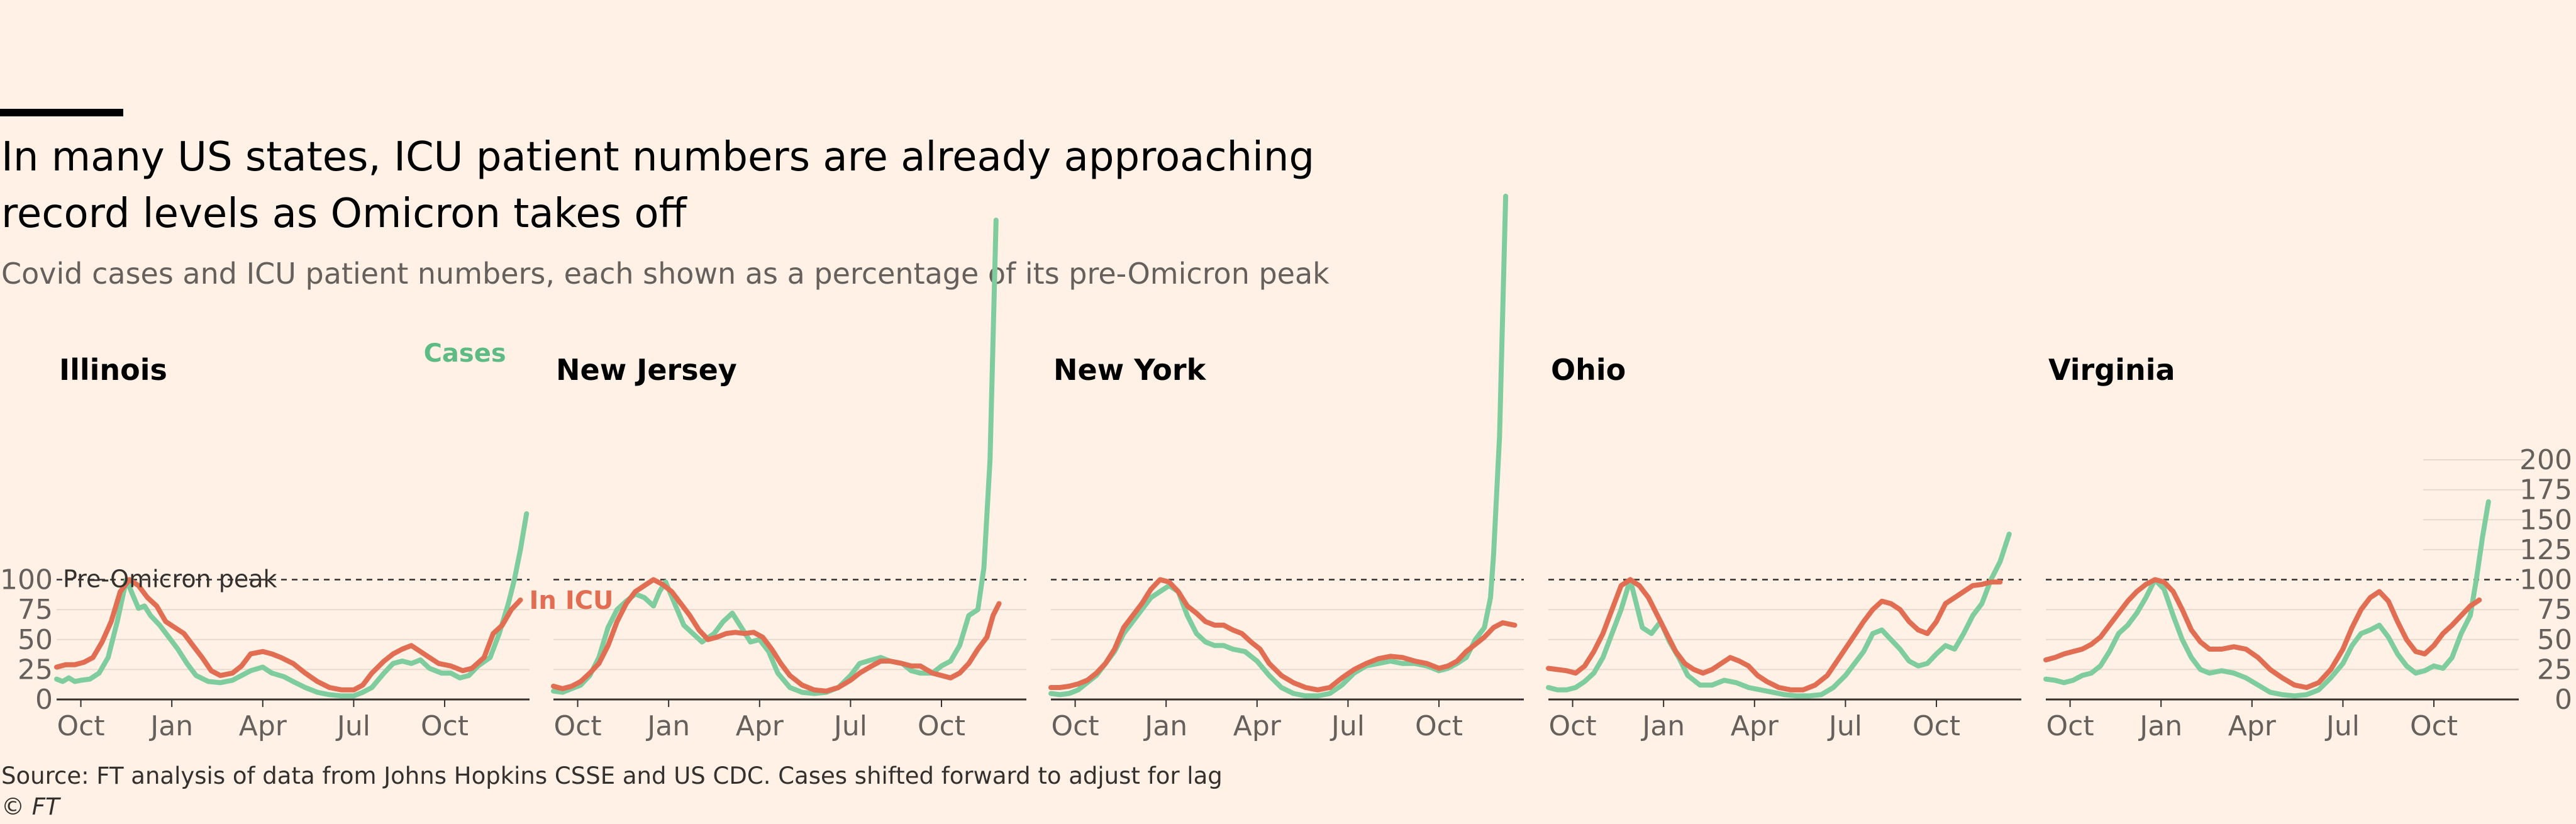 Image resolution: width=2576 pixels, height=824 pixels. What do you see at coordinates (44, 700) in the screenshot?
I see `y-tick-left-0: 0` at bounding box center [44, 700].